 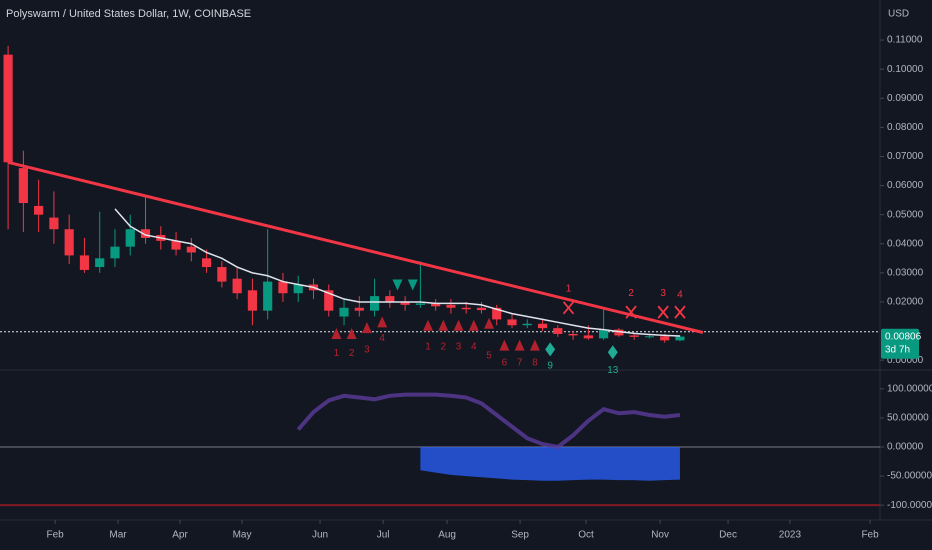 I want to click on x-tick-label: Oct, so click(x=586, y=535).